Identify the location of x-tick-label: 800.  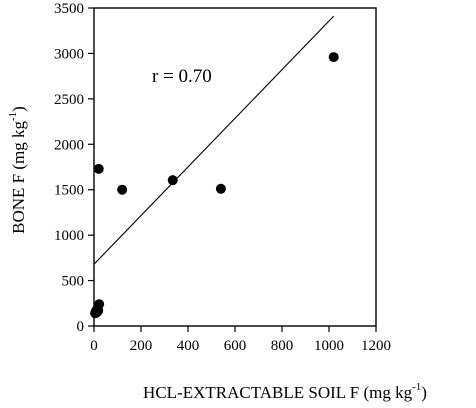
(282, 346).